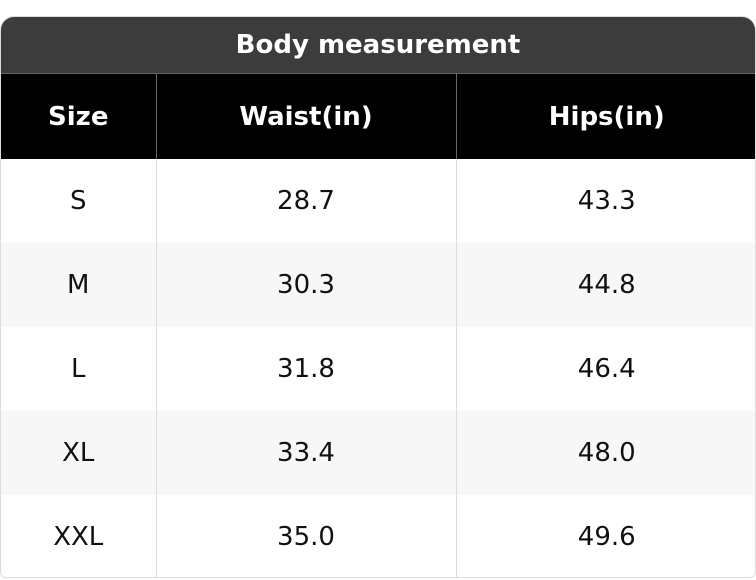 The image size is (756, 580). I want to click on table-cell: L, so click(78, 369).